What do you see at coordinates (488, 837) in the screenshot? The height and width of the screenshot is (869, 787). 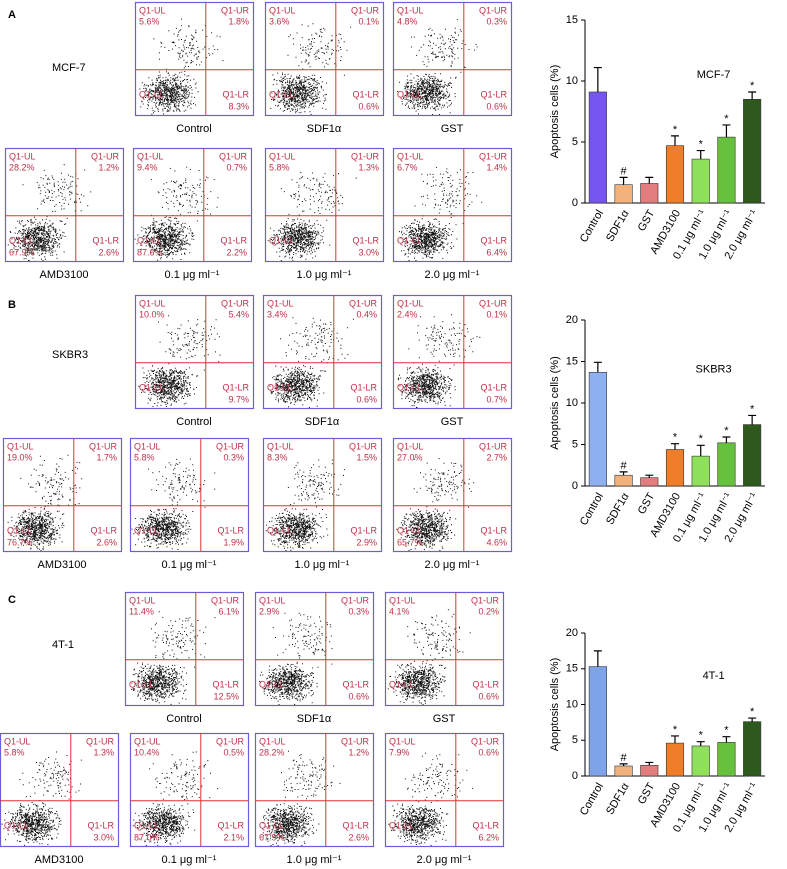 I see `quadrant-percent: 6.2%` at bounding box center [488, 837].